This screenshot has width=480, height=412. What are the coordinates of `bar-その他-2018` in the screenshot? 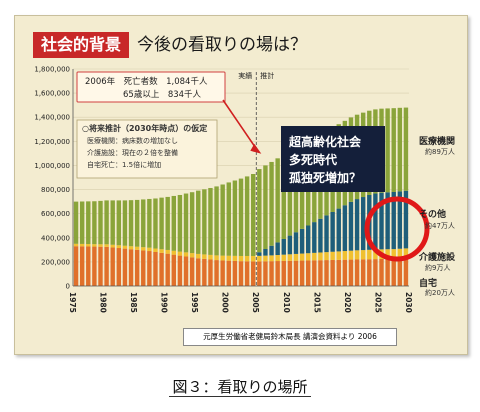 It's located at (332, 231).